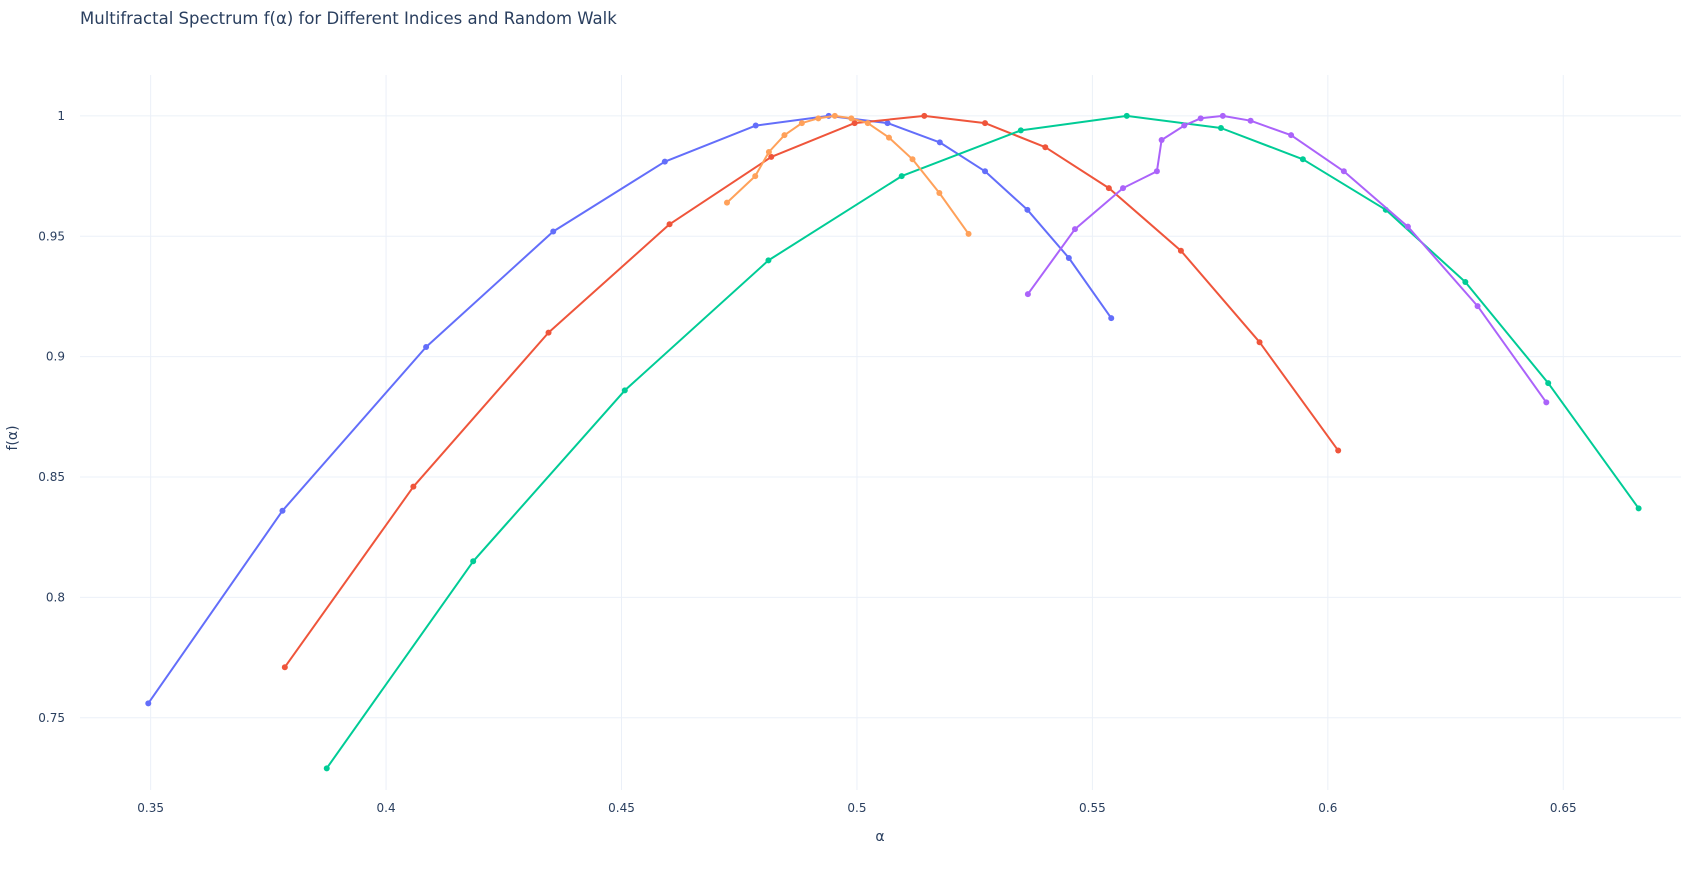 Image resolution: width=1681 pixels, height=870 pixels. What do you see at coordinates (55, 357) in the screenshot?
I see `y-tick-label: 0.9` at bounding box center [55, 357].